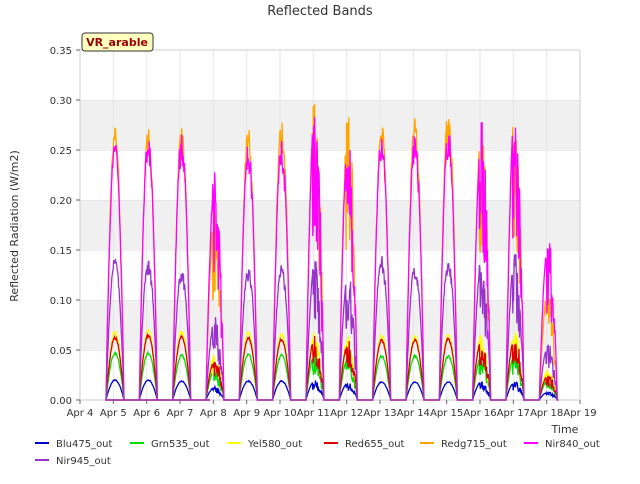  Describe the element at coordinates (180, 444) in the screenshot. I see `legend-label: Grn535_out` at that location.